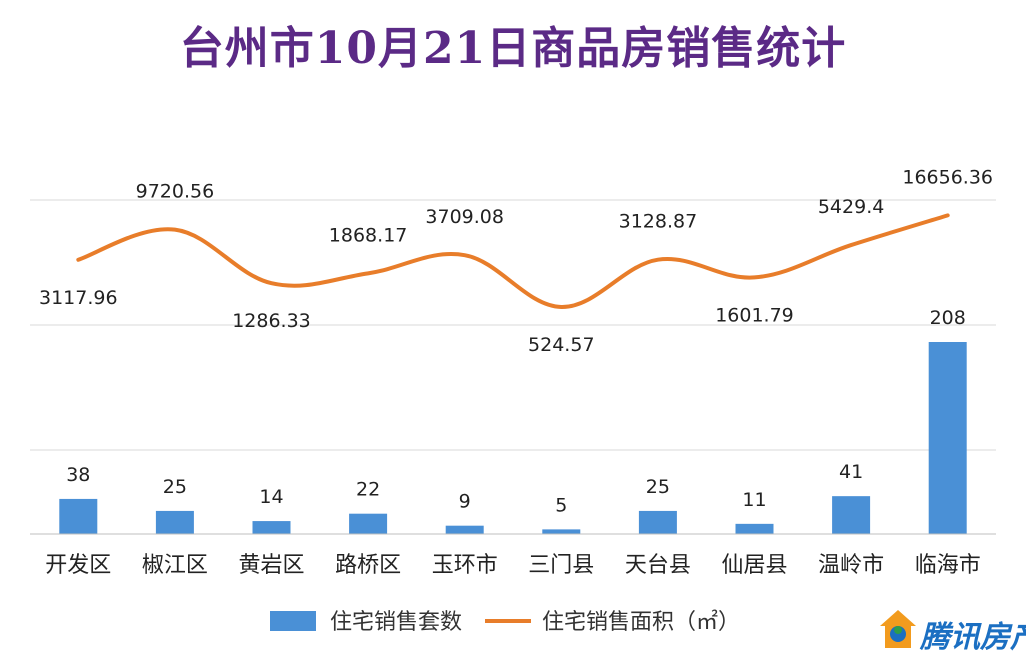 The width and height of the screenshot is (1026, 662). What do you see at coordinates (947, 177) in the screenshot?
I see `line-value-label-9: 16656.36` at bounding box center [947, 177].